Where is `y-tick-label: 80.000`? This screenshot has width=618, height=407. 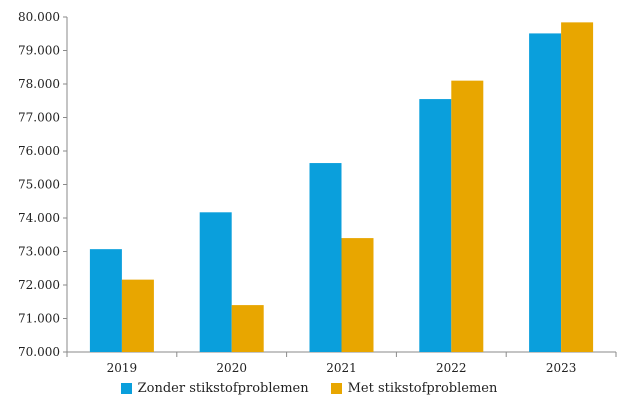
y-tick-label: 80.000 is located at coordinates (39, 17).